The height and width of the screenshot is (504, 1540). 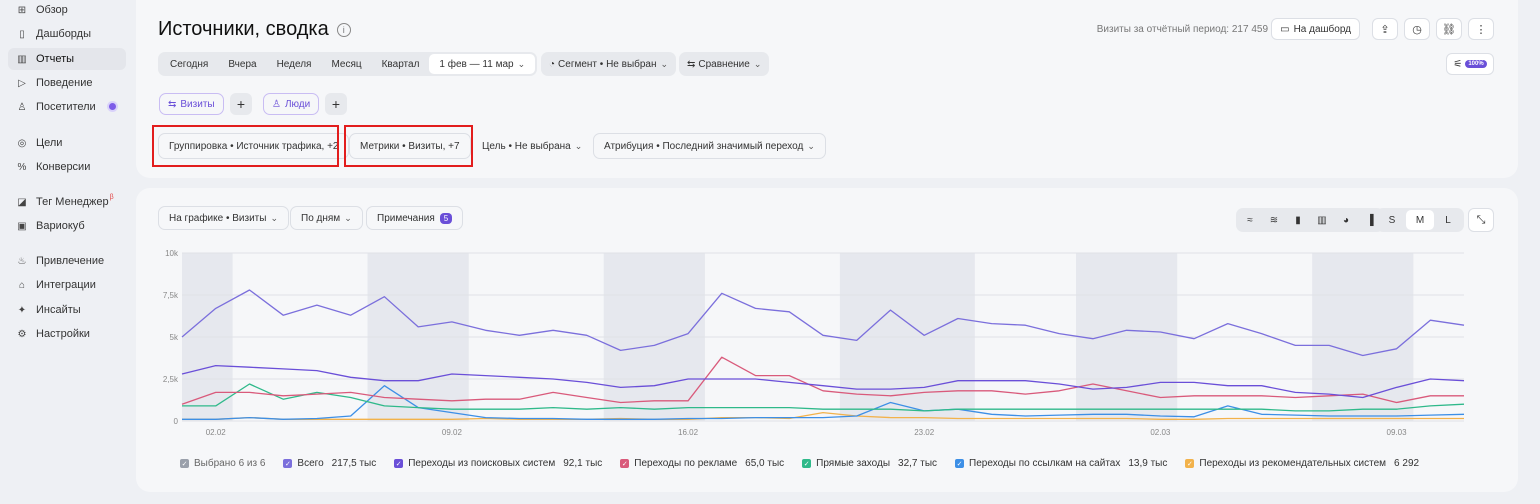 What do you see at coordinates (52, 10) in the screenshot?
I see `sidebar-item-label: Обзор` at bounding box center [52, 10].